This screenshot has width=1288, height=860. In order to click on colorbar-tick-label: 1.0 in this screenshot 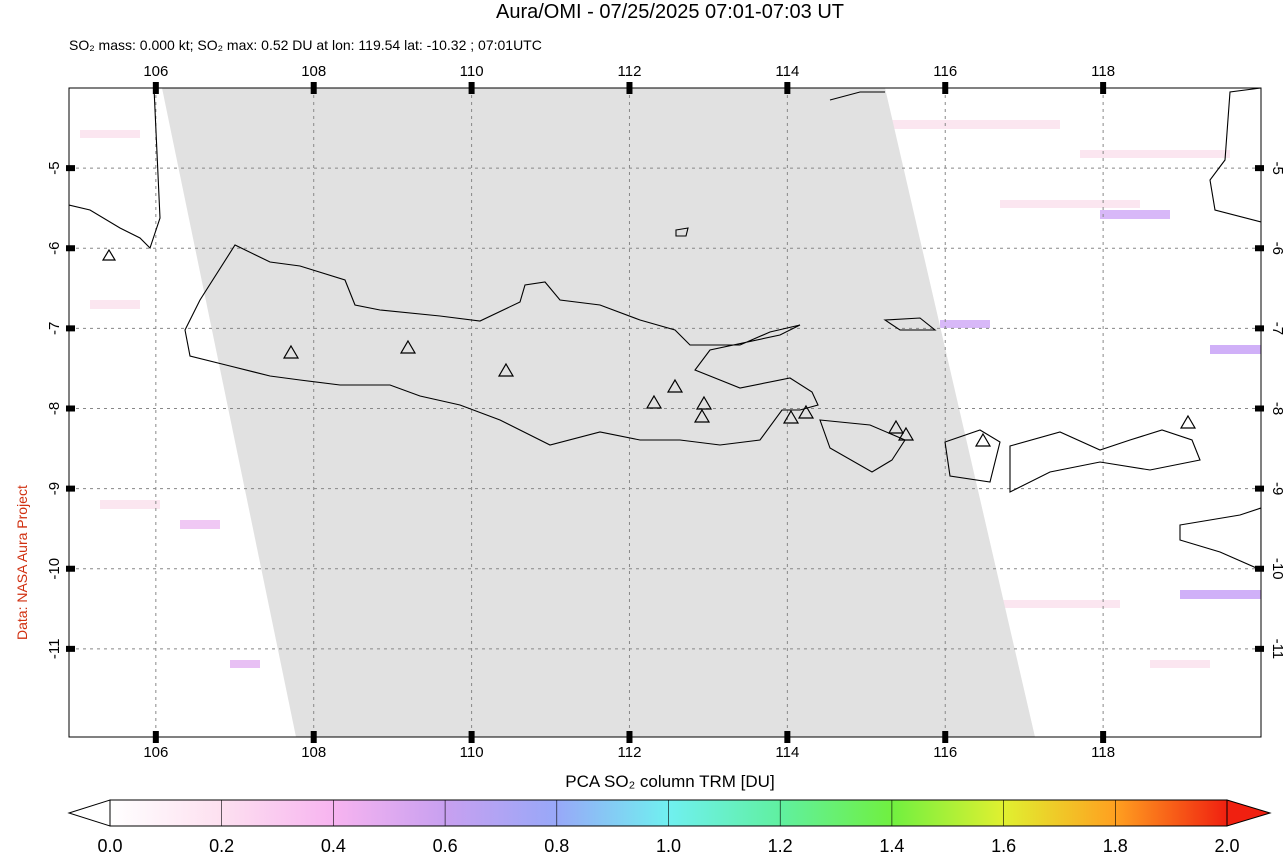, I will do `click(668, 845)`.